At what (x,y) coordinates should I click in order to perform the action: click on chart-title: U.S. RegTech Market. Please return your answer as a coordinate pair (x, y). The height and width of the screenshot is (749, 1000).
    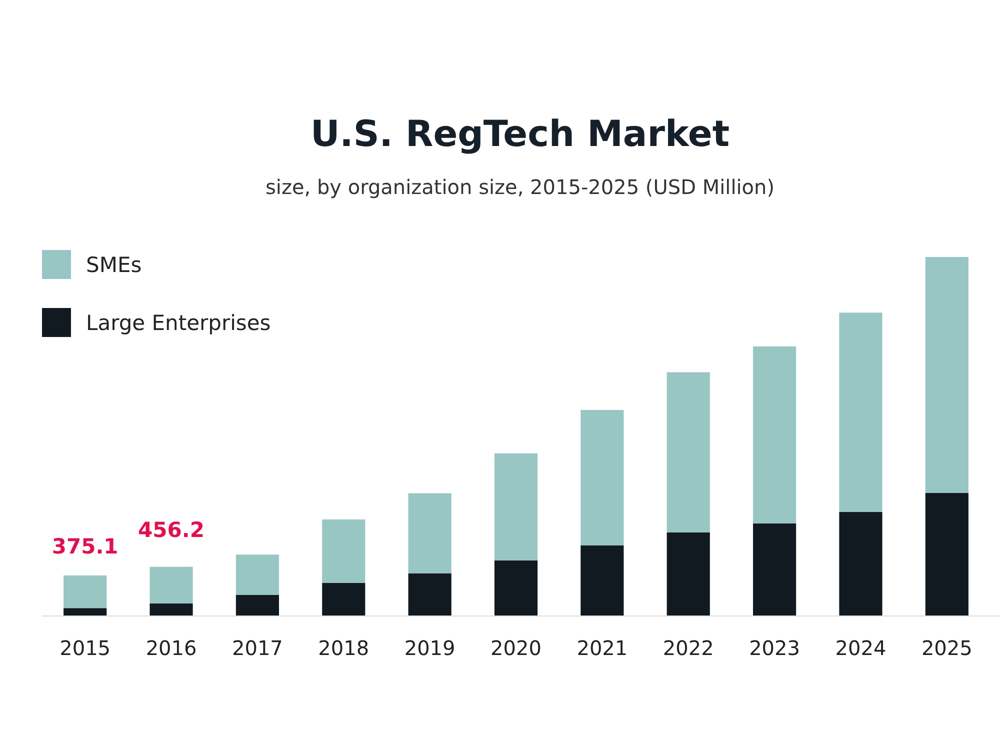
    Looking at the image, I should click on (520, 134).